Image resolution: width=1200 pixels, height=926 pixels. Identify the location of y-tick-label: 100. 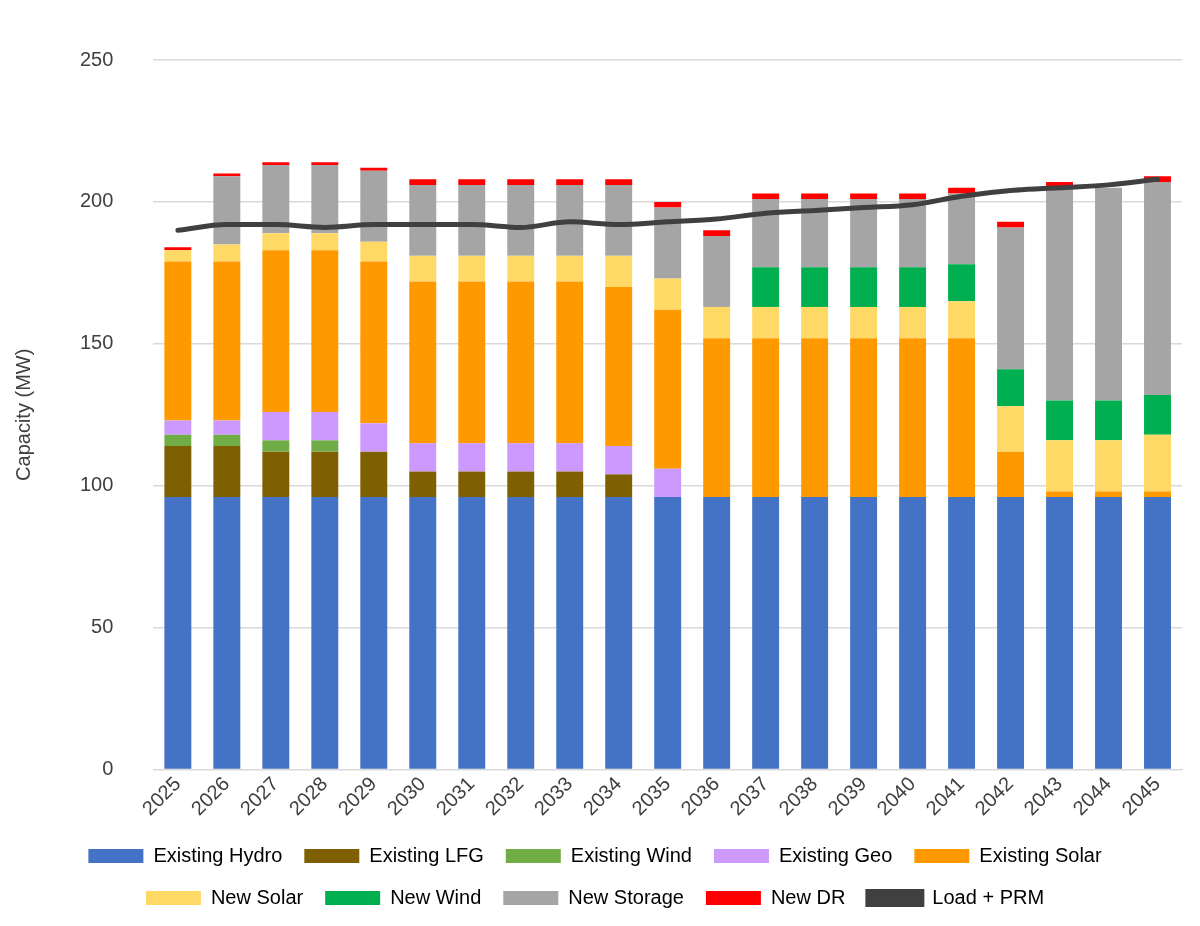
(96, 484).